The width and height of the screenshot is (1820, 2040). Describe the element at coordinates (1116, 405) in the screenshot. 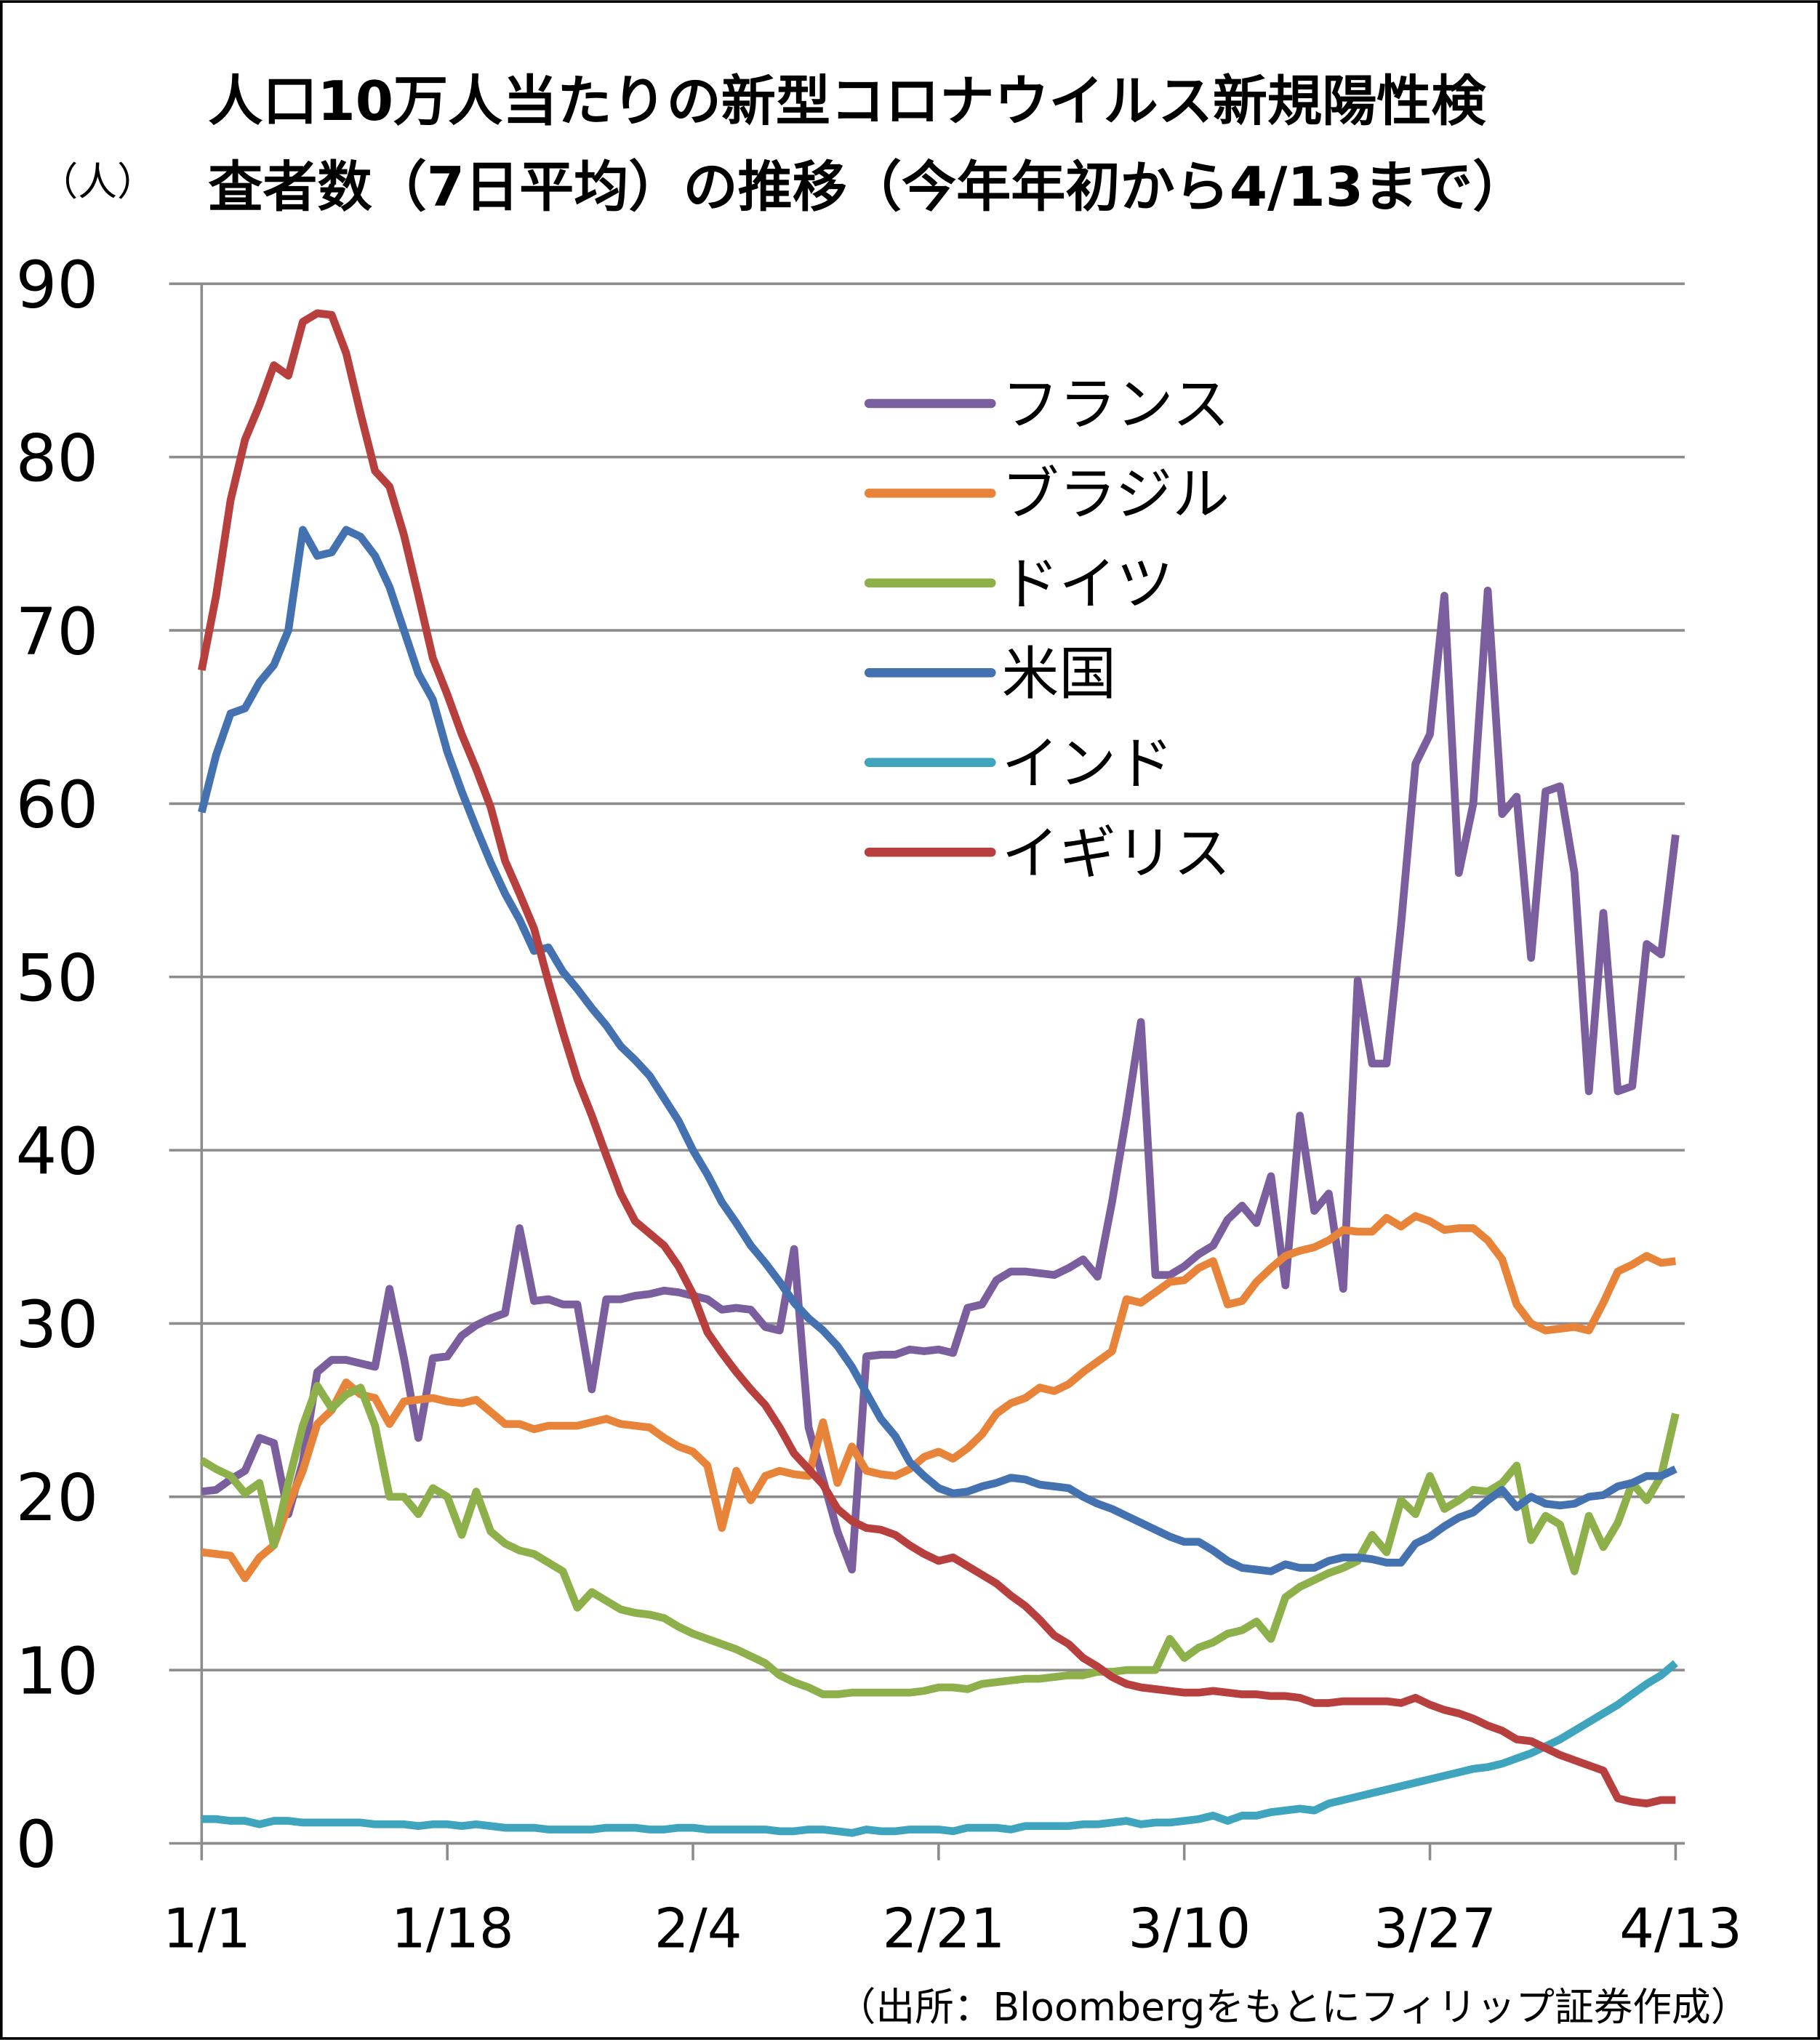

I see `legend-label: フランス` at that location.